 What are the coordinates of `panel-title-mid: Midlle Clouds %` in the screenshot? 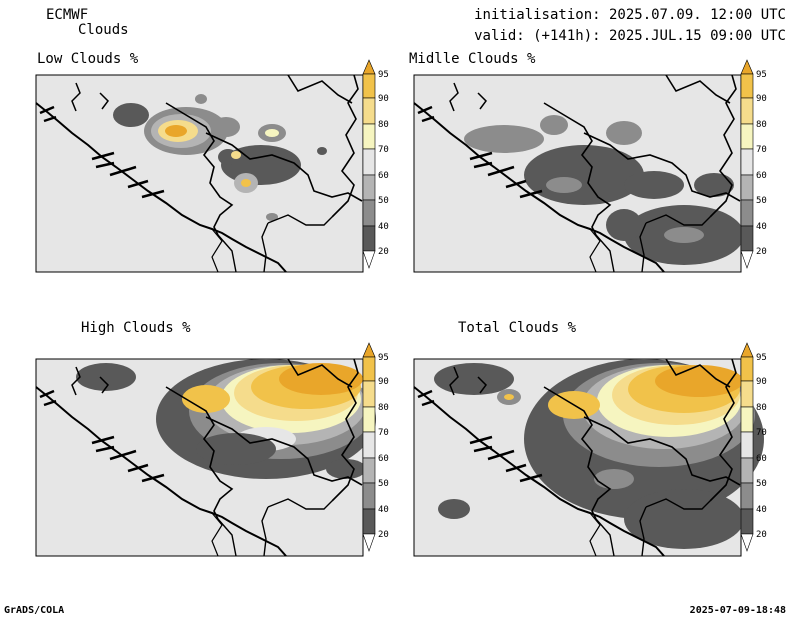 It's located at (472, 59).